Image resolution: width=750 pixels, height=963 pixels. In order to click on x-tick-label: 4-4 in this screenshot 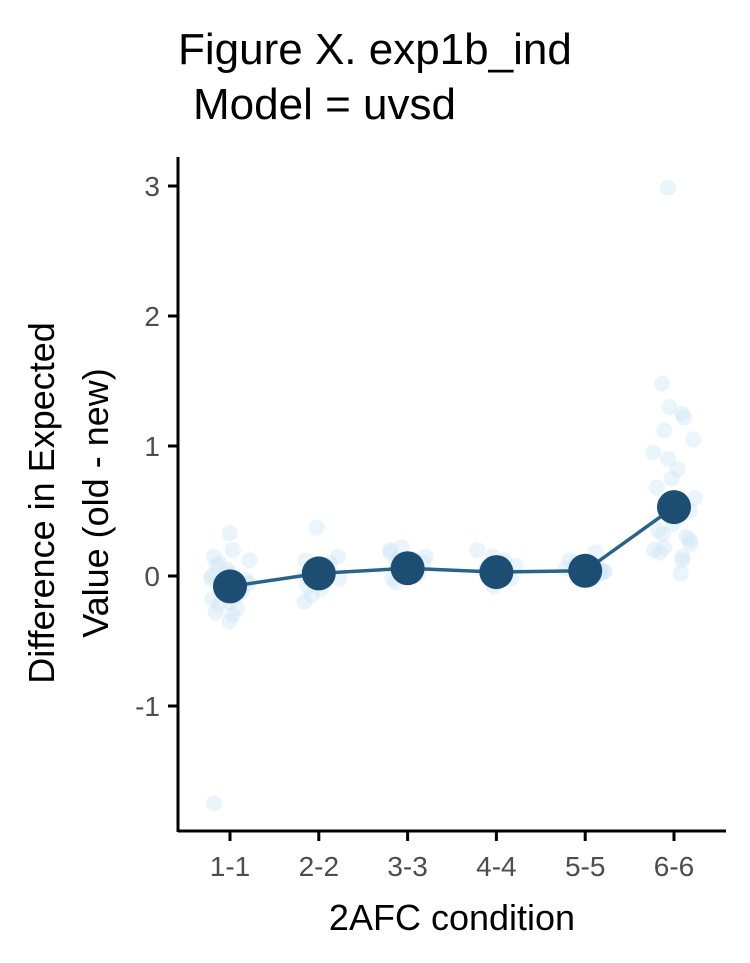, I will do `click(496, 866)`.